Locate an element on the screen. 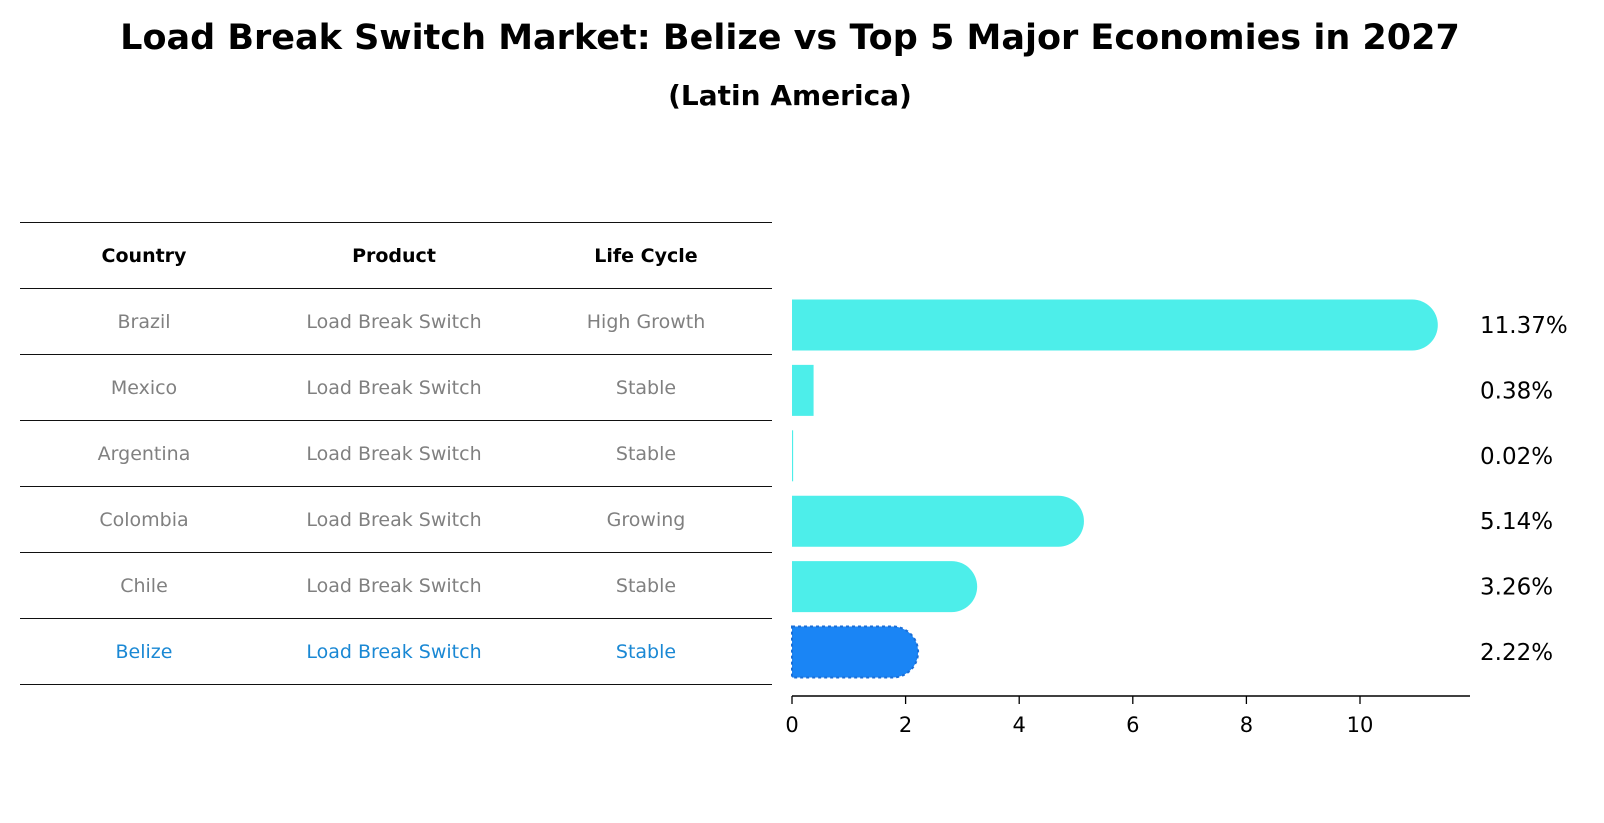 The width and height of the screenshot is (1604, 823). country-cell: Chile is located at coordinates (144, 585).